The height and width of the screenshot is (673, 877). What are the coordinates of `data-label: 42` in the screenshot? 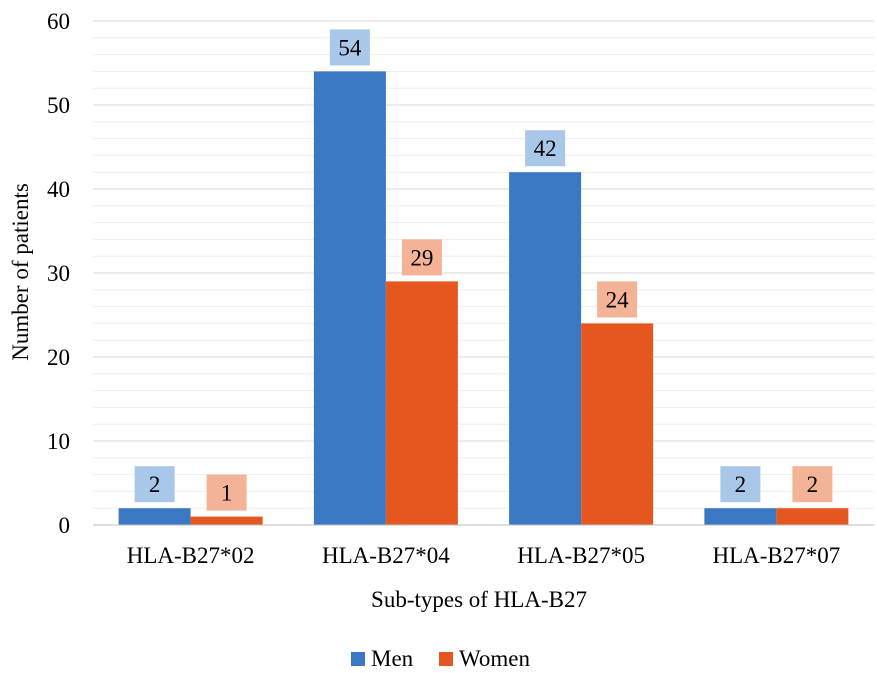 It's located at (545, 148).